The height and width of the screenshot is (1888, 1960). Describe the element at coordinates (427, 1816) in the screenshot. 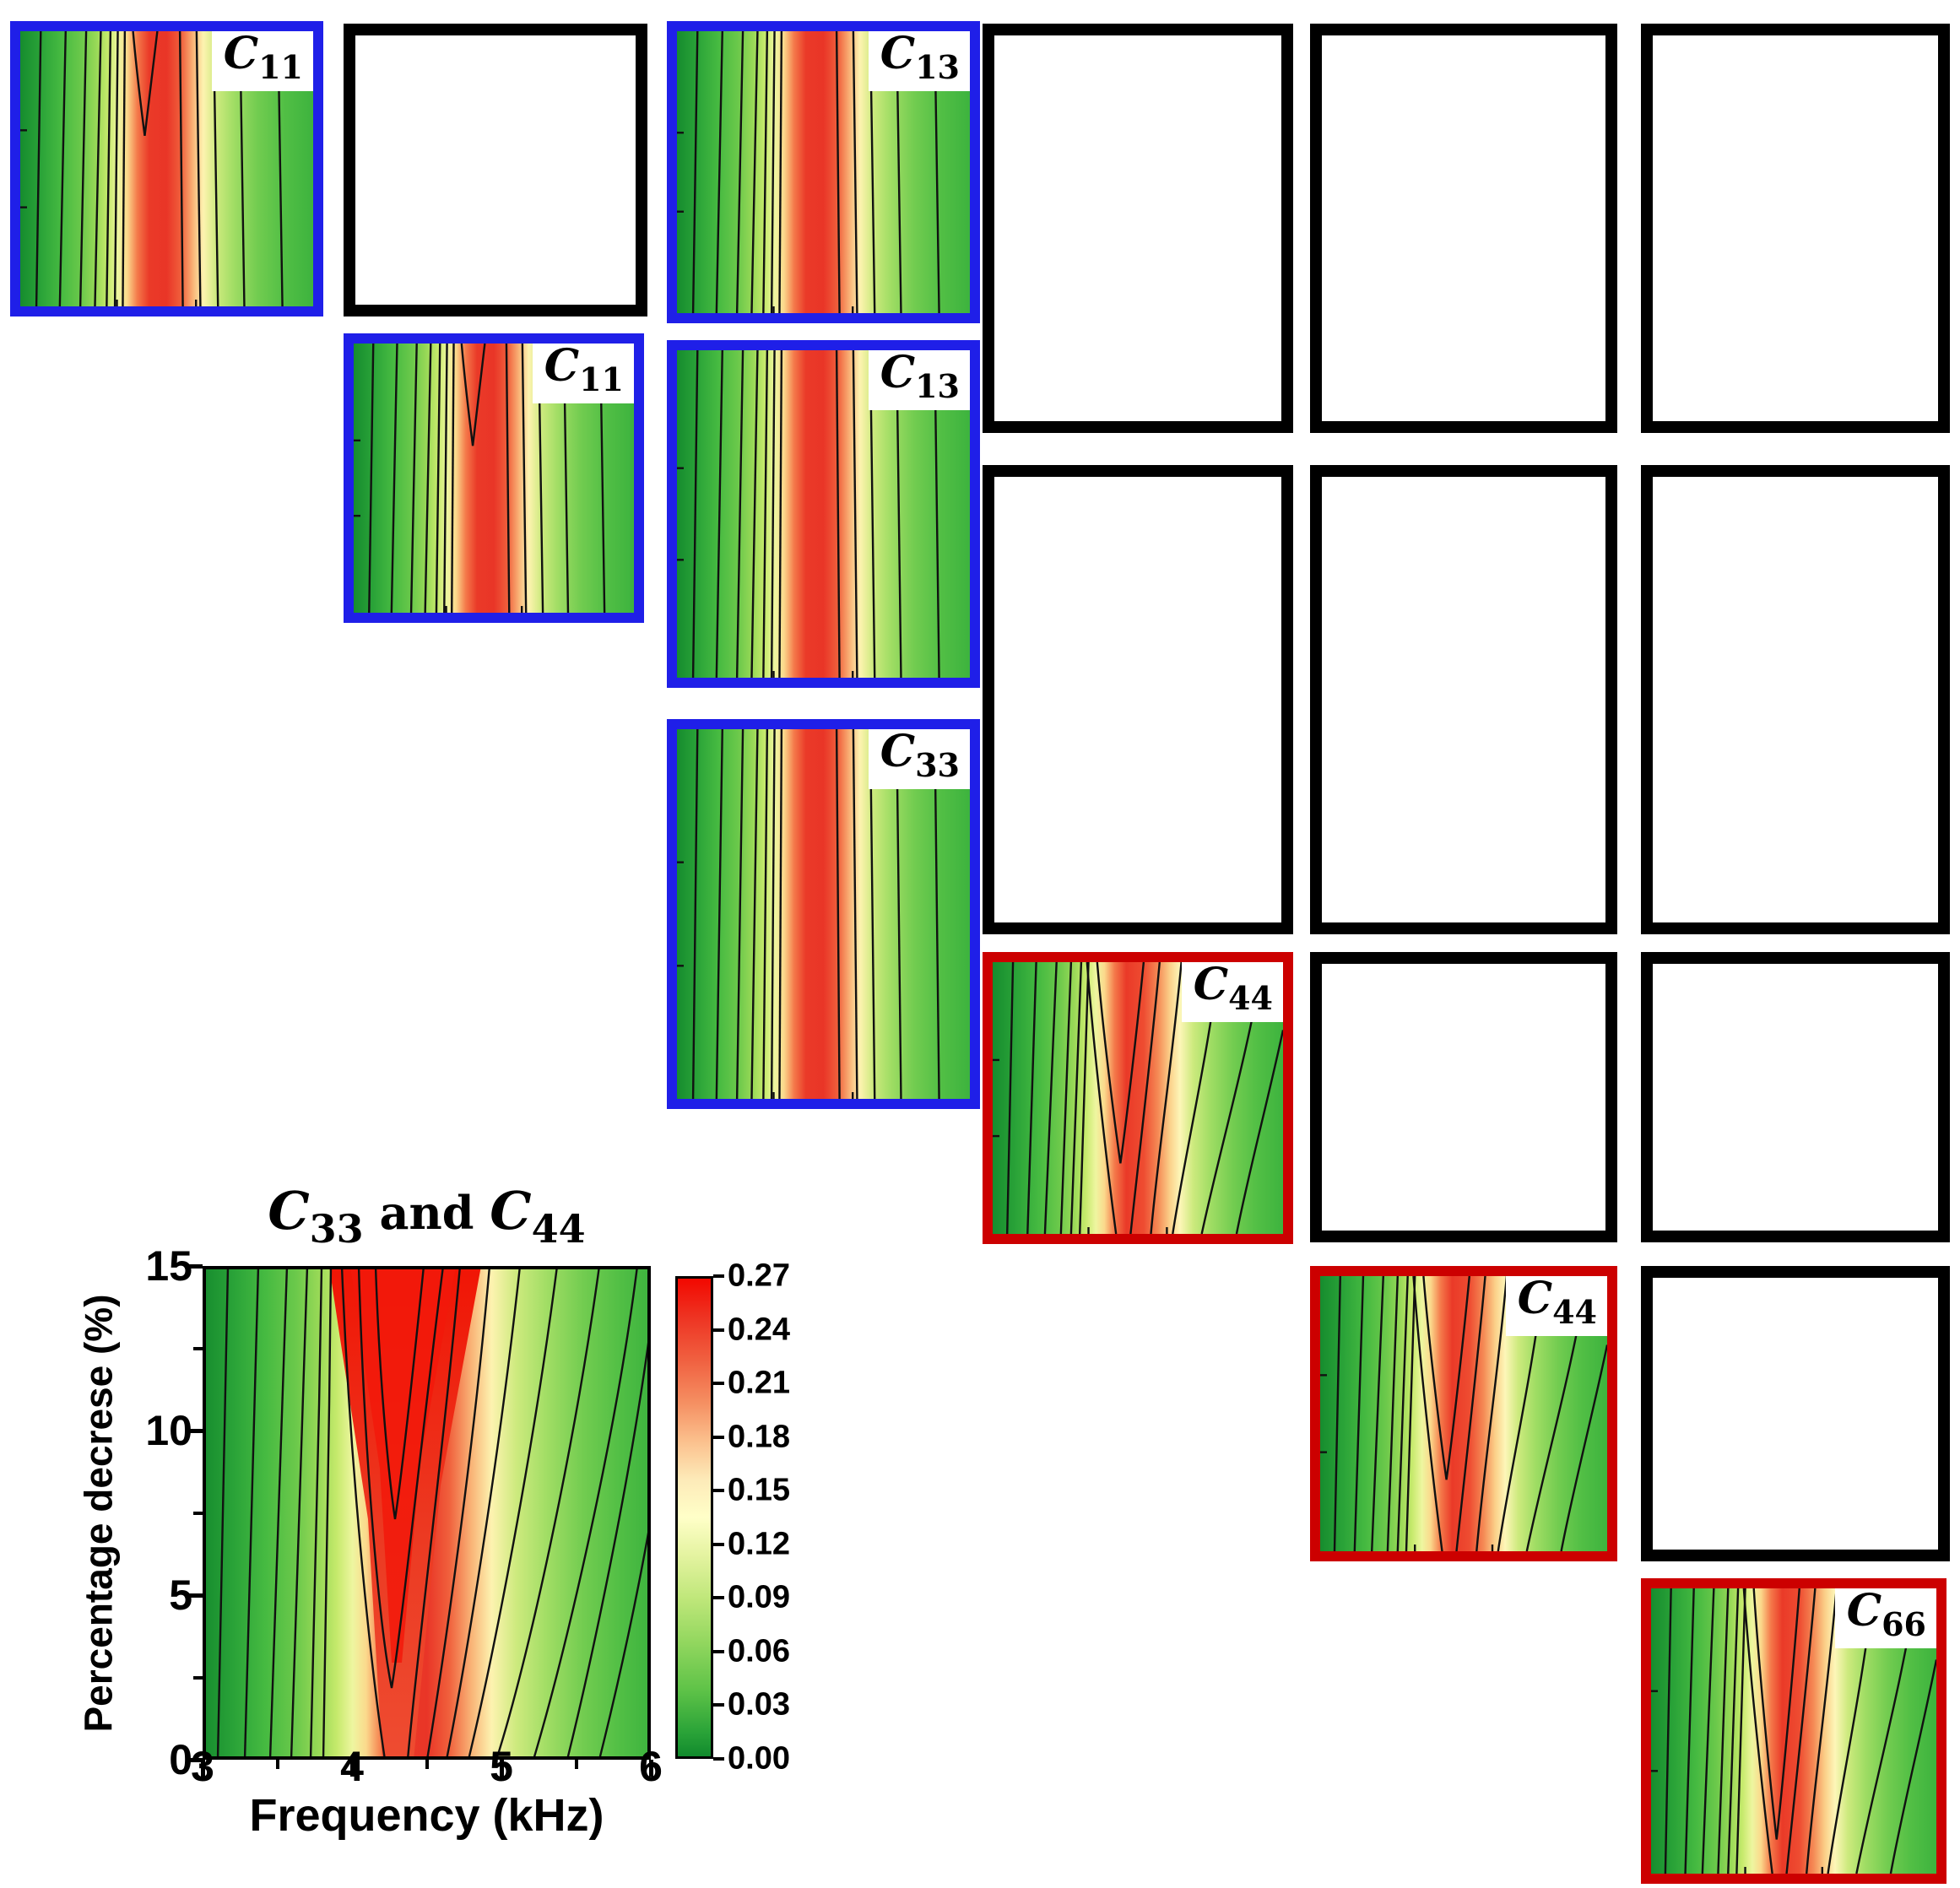

I see `x-axis-label: Frequency (kHz)` at that location.